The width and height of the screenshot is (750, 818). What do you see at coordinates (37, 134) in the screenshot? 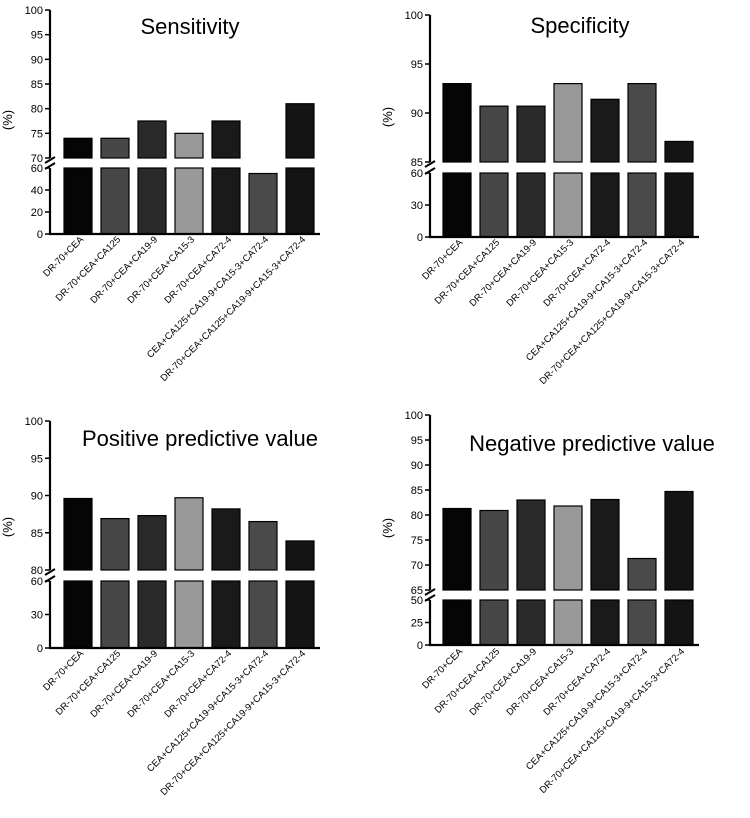
I see `y-tick-label: 75` at bounding box center [37, 134].